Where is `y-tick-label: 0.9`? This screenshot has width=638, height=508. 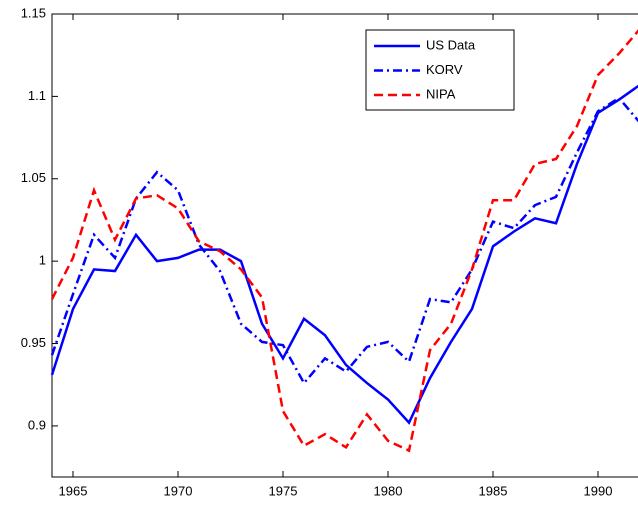 y-tick-label: 0.9 is located at coordinates (37, 424).